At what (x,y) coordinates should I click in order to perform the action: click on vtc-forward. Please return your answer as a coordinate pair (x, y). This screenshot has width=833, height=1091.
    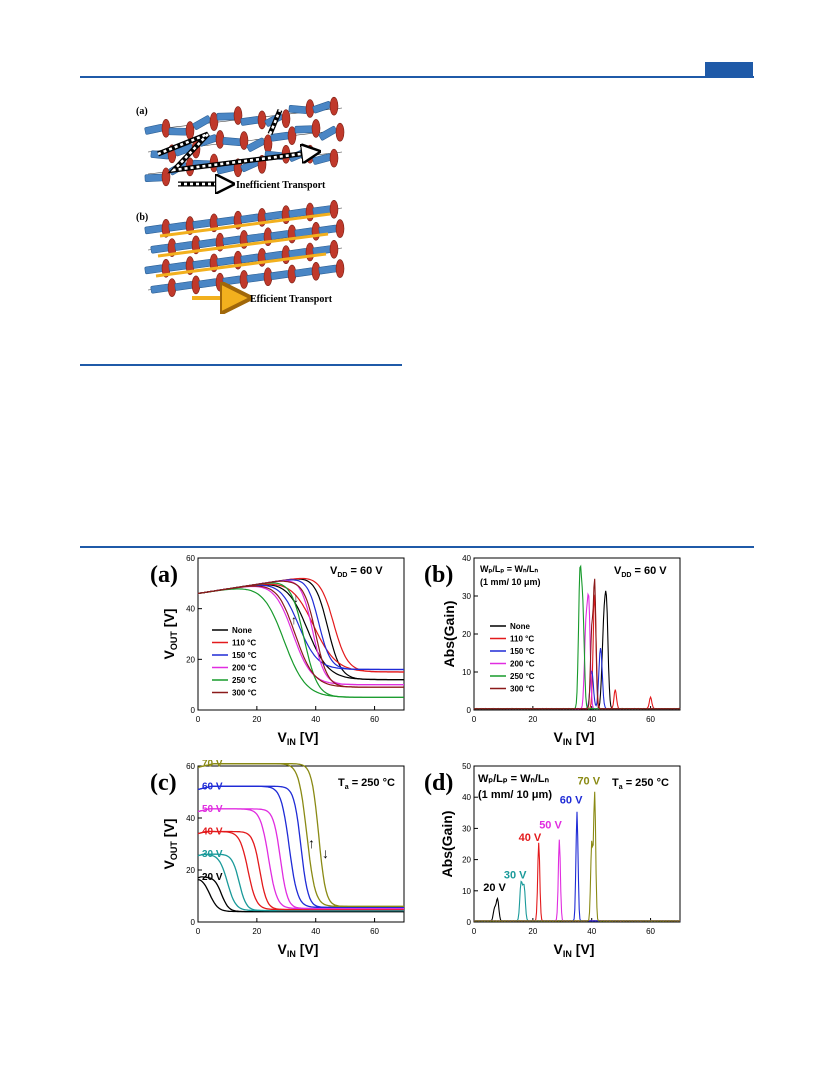
    Looking at the image, I should click on (300, 859).